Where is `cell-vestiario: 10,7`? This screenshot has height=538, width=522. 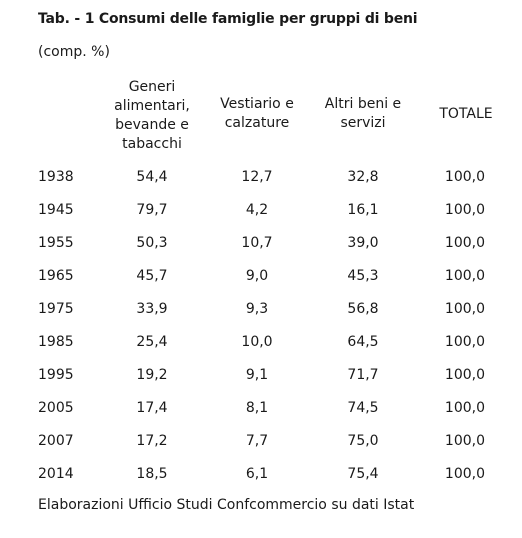 cell-vestiario: 10,7 is located at coordinates (257, 243).